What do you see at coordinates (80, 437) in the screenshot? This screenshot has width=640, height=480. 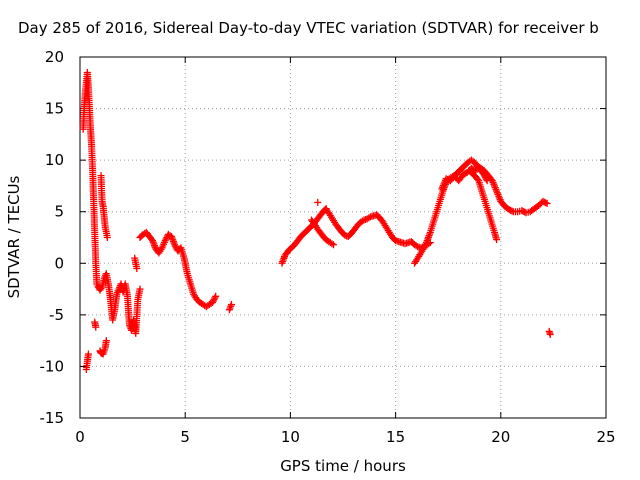 I see `x-tick-label: 0` at bounding box center [80, 437].